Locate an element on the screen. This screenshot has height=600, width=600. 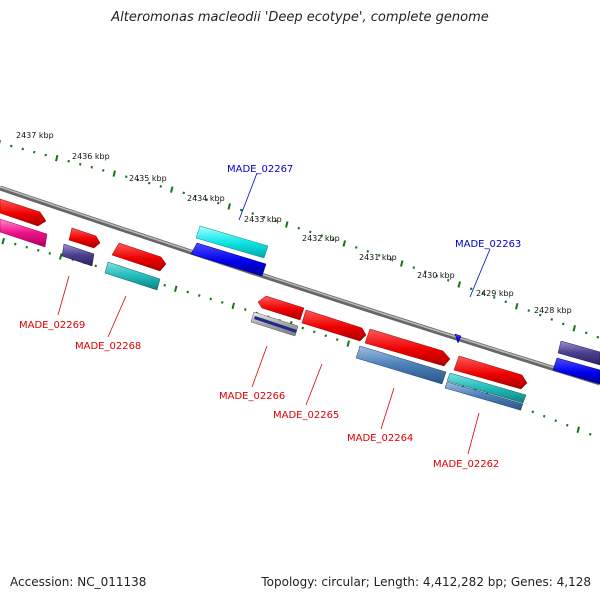
kbp-label-2431: 2431 kbp is located at coordinates (378, 257).